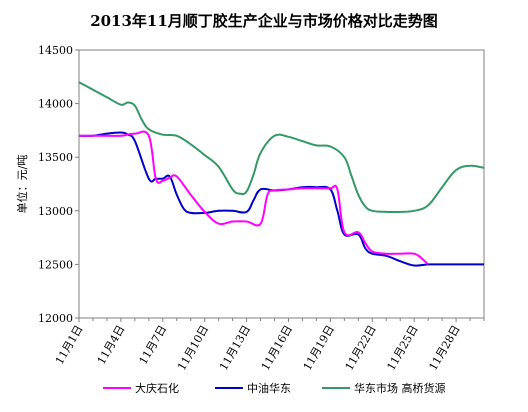 This screenshot has width=528, height=412. What do you see at coordinates (193, 348) in the screenshot?
I see `x-tick-label: 11月10日` at bounding box center [193, 348].